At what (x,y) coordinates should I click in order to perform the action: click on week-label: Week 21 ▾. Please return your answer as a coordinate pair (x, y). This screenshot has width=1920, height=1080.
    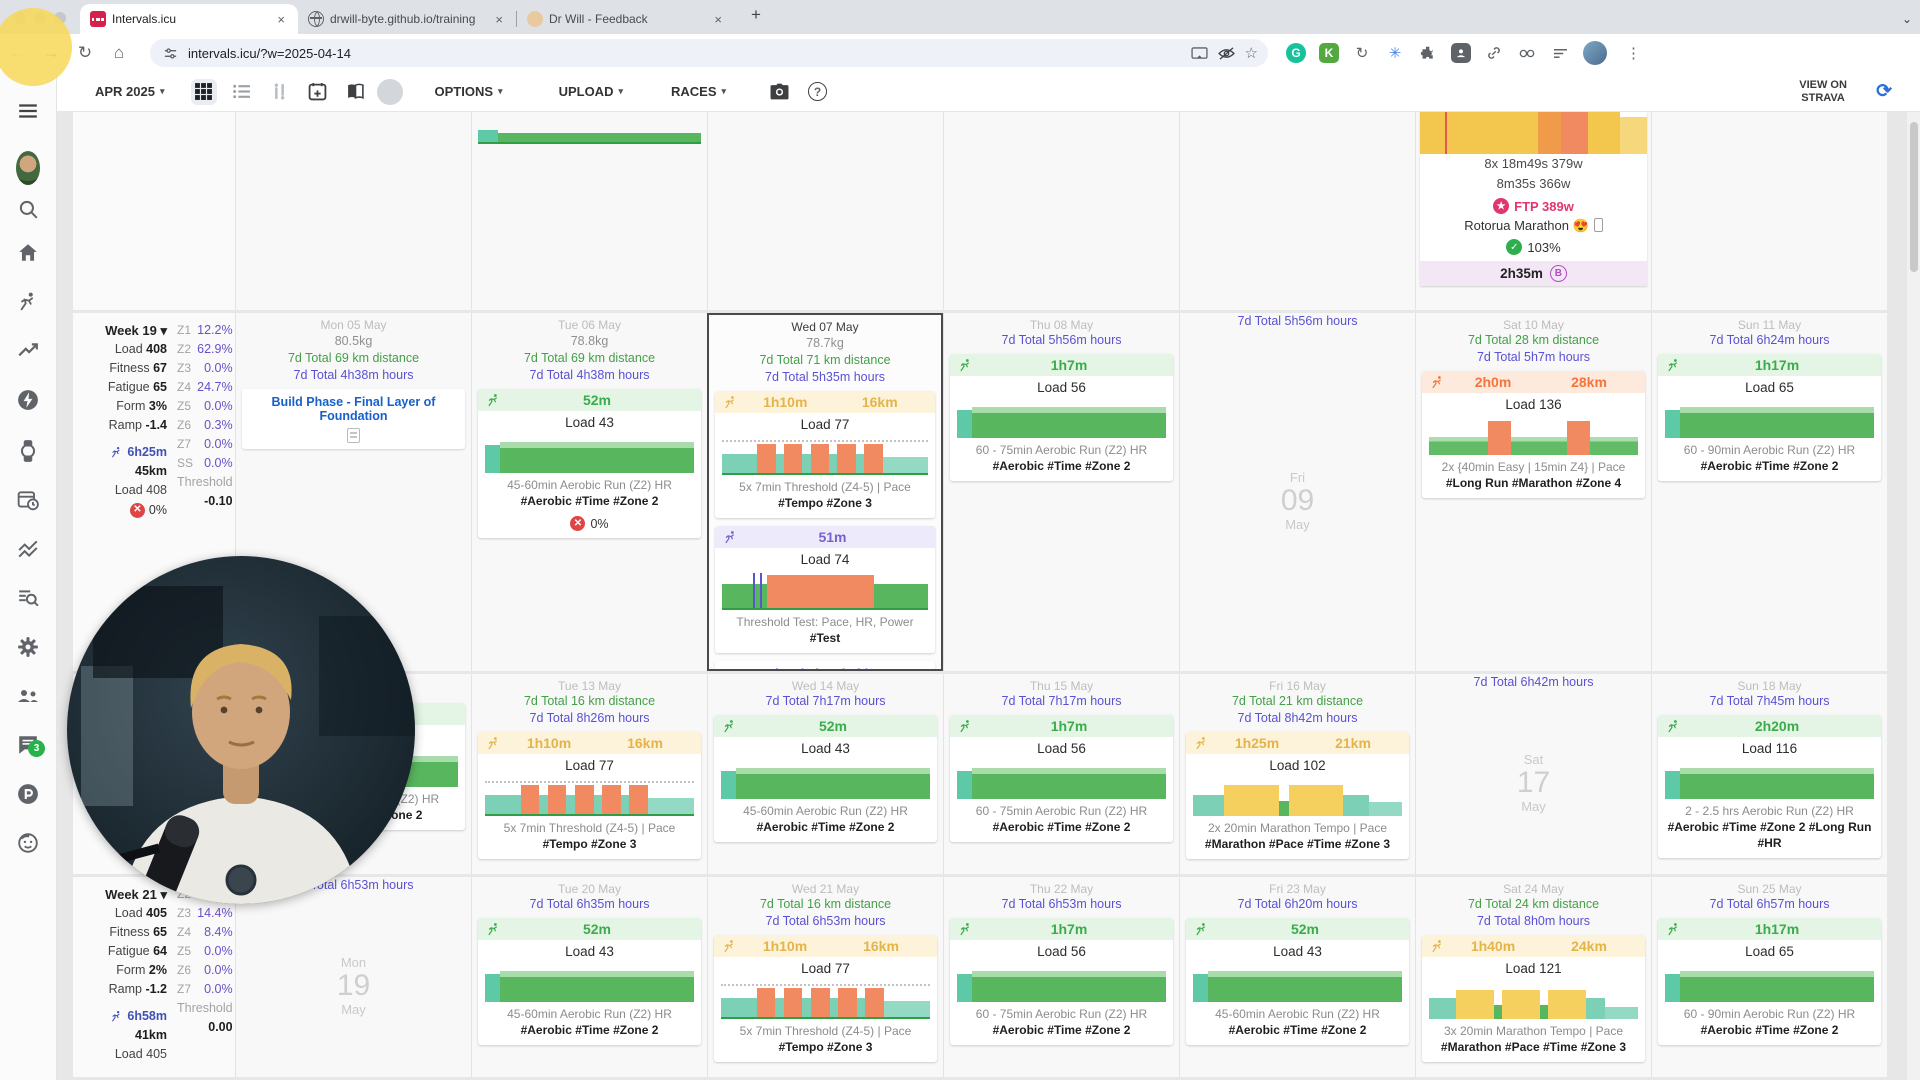
    Looking at the image, I should click on (136, 894).